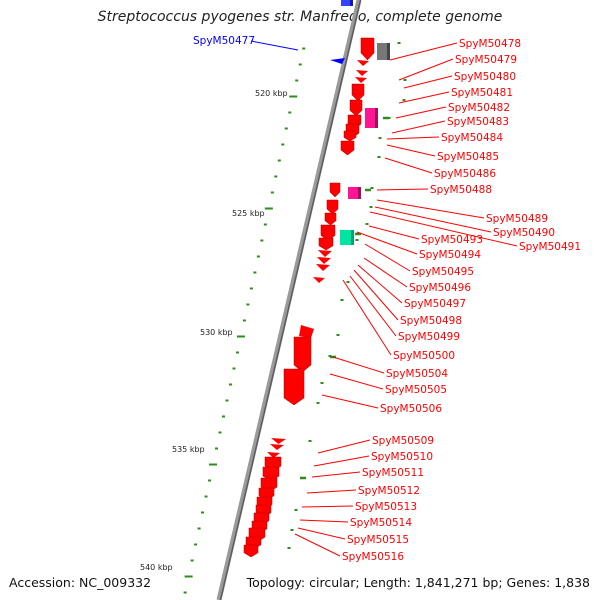 This screenshot has height=600, width=600. What do you see at coordinates (440, 288) in the screenshot?
I see `gene-label-spym50496: SpyM50496` at bounding box center [440, 288].